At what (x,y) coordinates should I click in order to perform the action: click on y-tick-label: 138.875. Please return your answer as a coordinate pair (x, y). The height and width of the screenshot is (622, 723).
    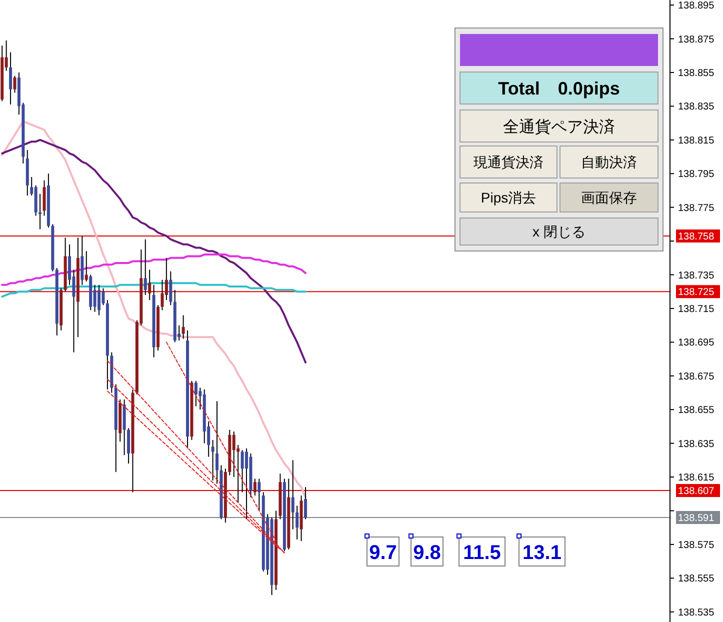
    Looking at the image, I should click on (696, 40).